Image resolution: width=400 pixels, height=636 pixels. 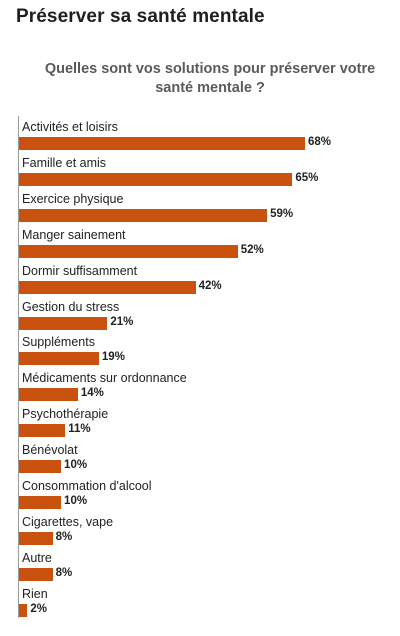 I want to click on page-title: Préserver sa santé mentale, so click(x=140, y=16).